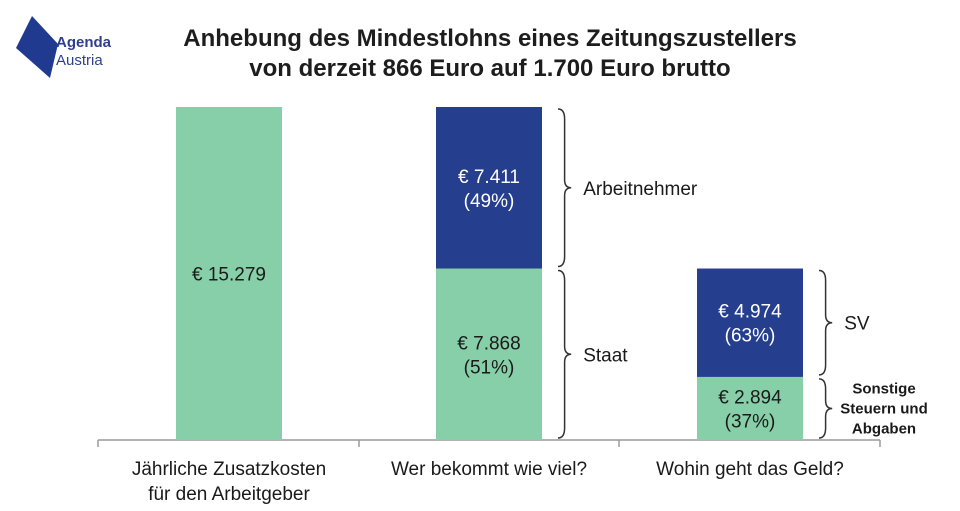 The width and height of the screenshot is (960, 511). I want to click on logo-line-1: Agenda, so click(84, 42).